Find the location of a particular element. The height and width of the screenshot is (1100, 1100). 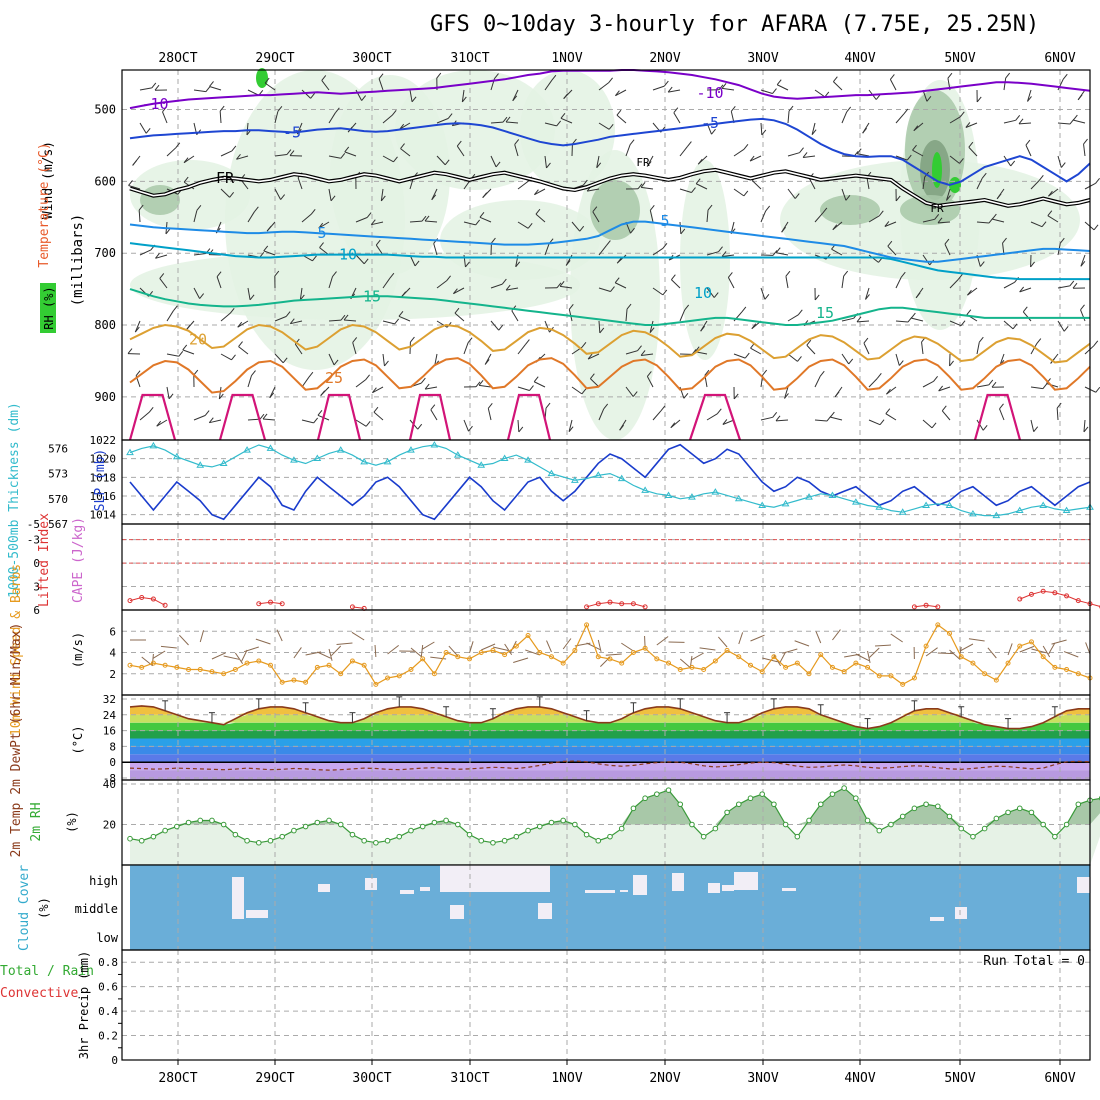

precip-ylabel-unit: 3hr Precip (mm) is located at coordinates (84, 1005).